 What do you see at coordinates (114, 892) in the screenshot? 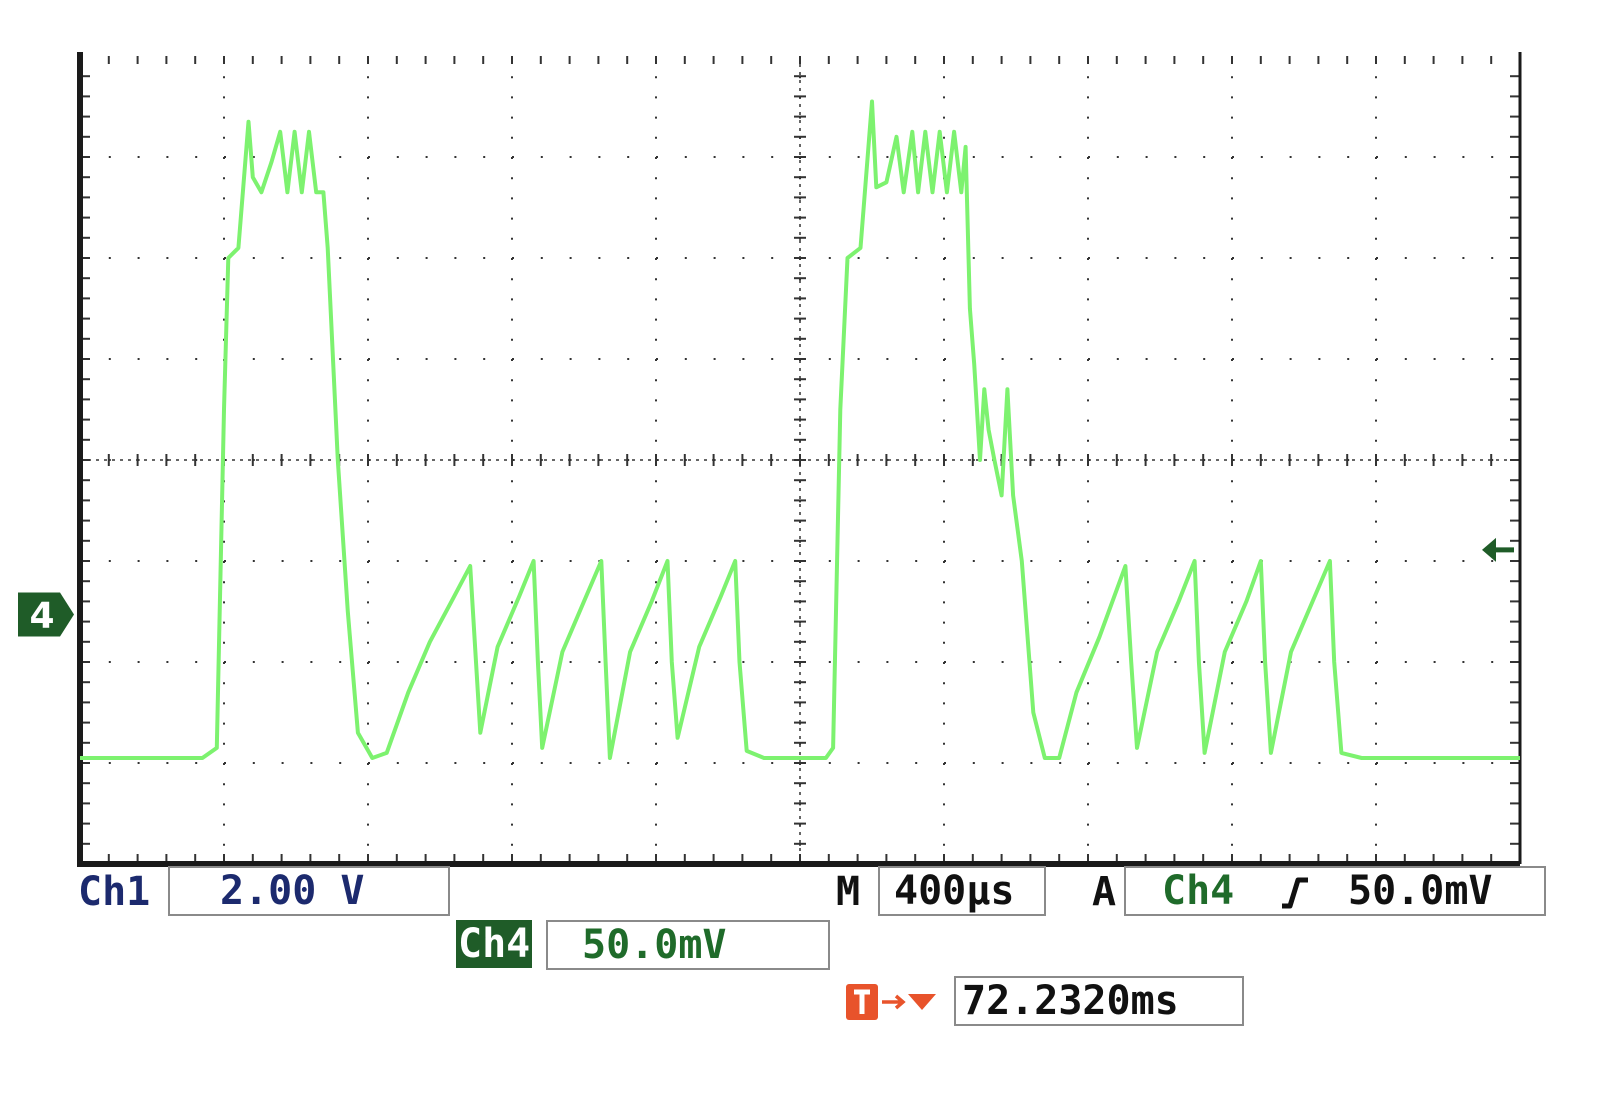
I see `ch1-label: Ch1` at bounding box center [114, 892].